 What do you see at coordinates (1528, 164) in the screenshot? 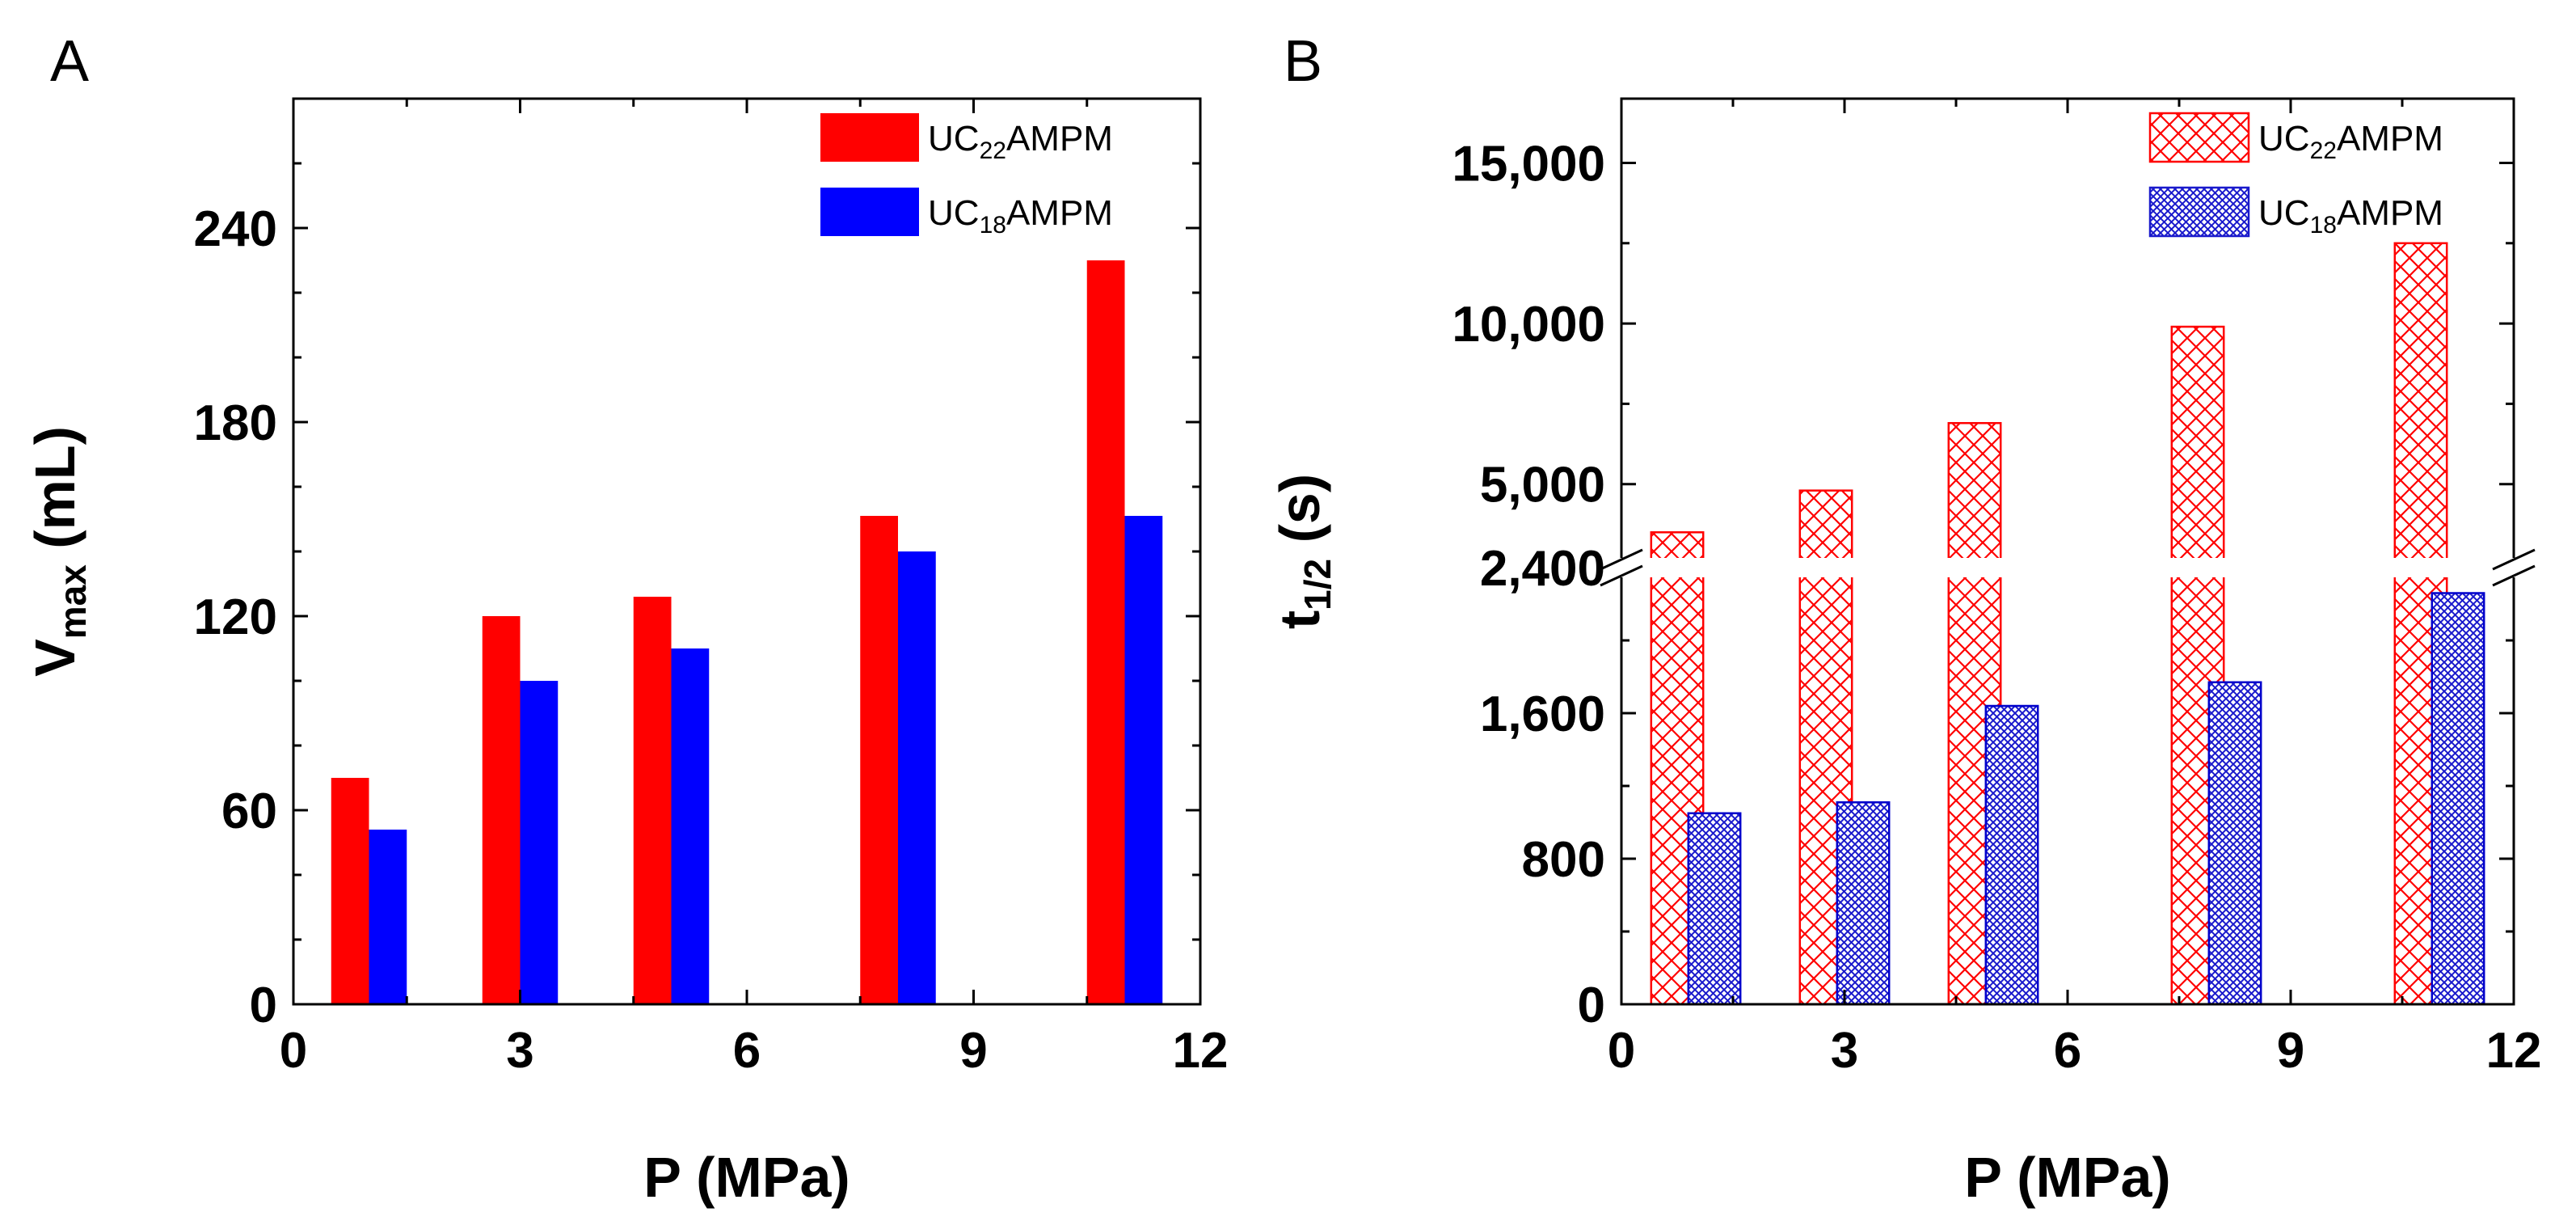
I see `y-tick-label-b: 15,000` at bounding box center [1528, 164].